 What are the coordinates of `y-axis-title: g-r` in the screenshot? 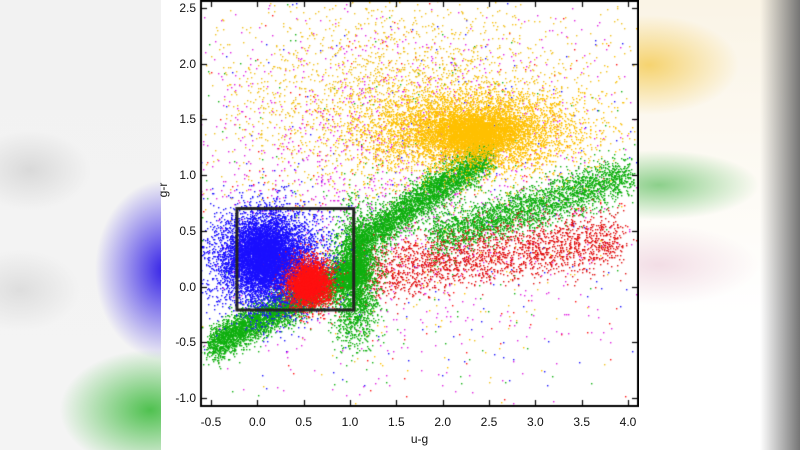 It's located at (163, 190).